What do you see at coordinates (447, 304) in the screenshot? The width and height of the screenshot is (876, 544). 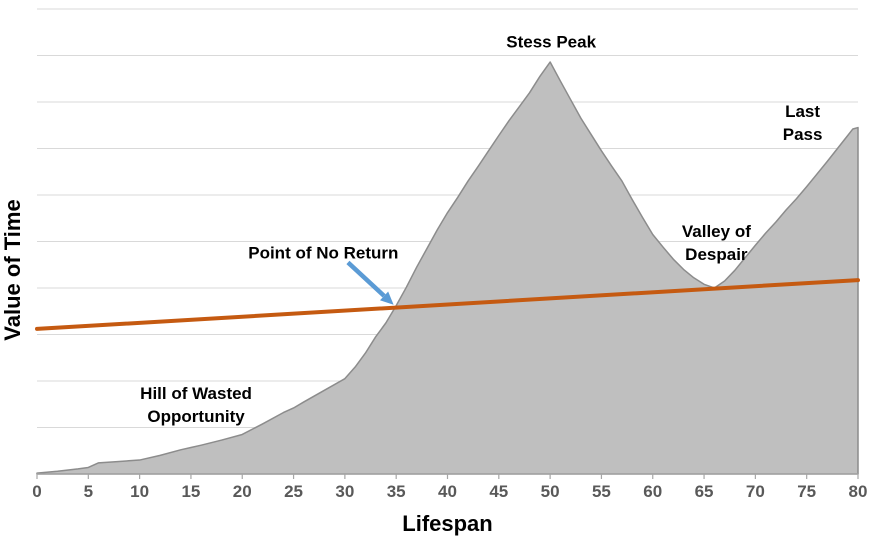 I see `baseline-trend-line` at bounding box center [447, 304].